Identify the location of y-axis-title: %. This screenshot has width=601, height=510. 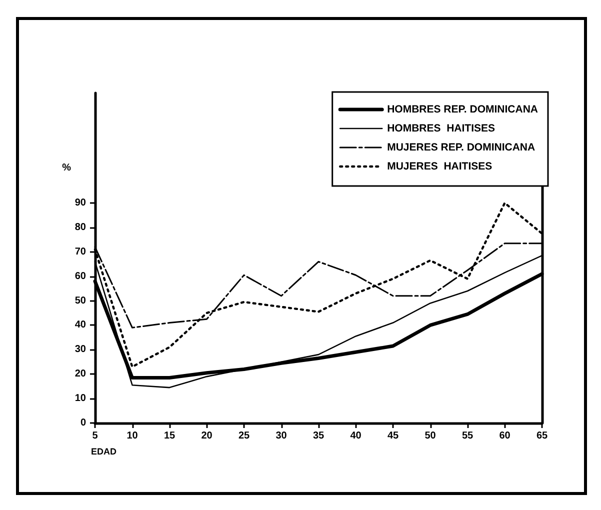
(67, 168).